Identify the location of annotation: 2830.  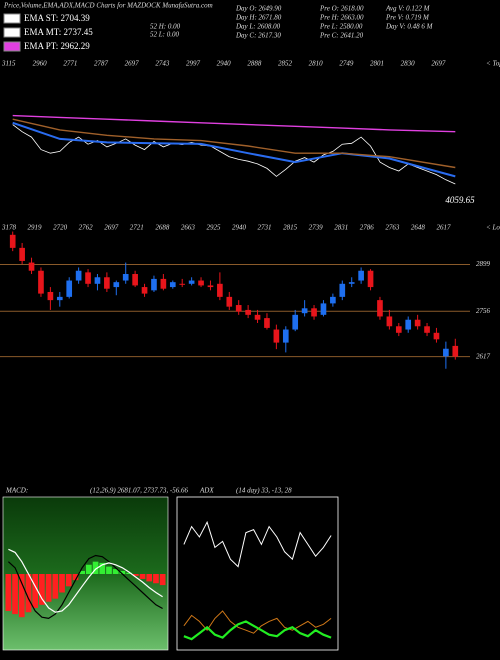
(408, 64).